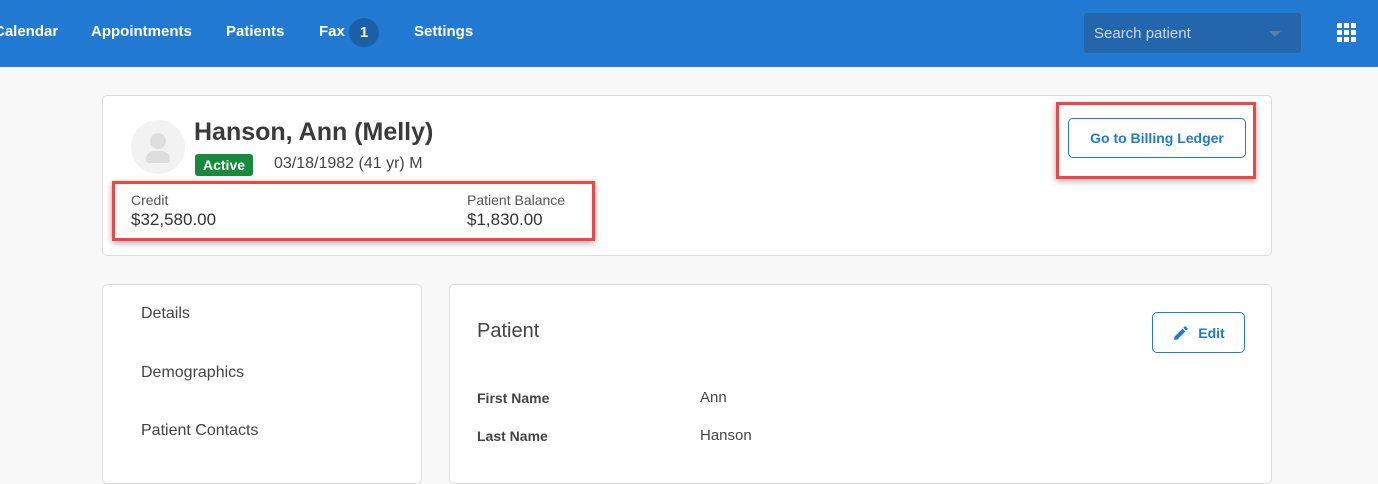 This screenshot has width=1378, height=484. I want to click on nav-calendar: Calendar, so click(29, 31).